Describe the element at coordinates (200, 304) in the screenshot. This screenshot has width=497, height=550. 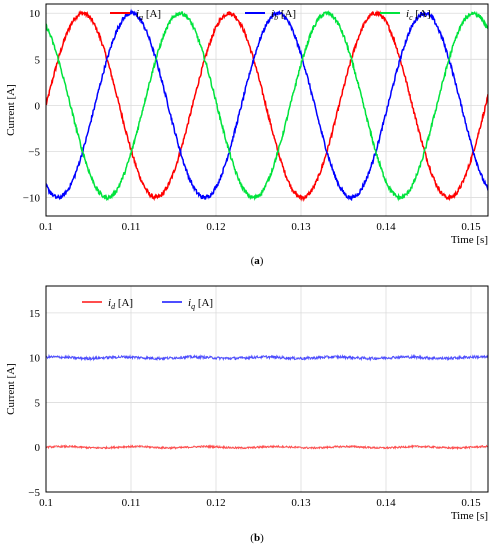
I see `legend-label: iq [A]` at that location.